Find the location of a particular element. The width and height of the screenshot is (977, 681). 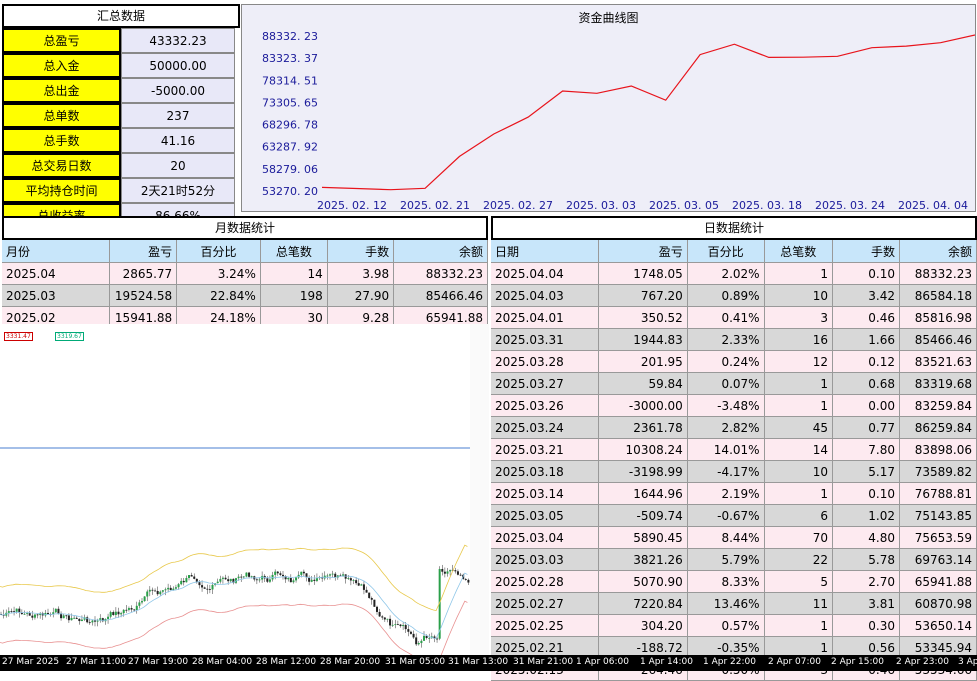

table-row: 2025.04.01 350.52 0.41% 3 0.46 85816.98 is located at coordinates (734, 318).